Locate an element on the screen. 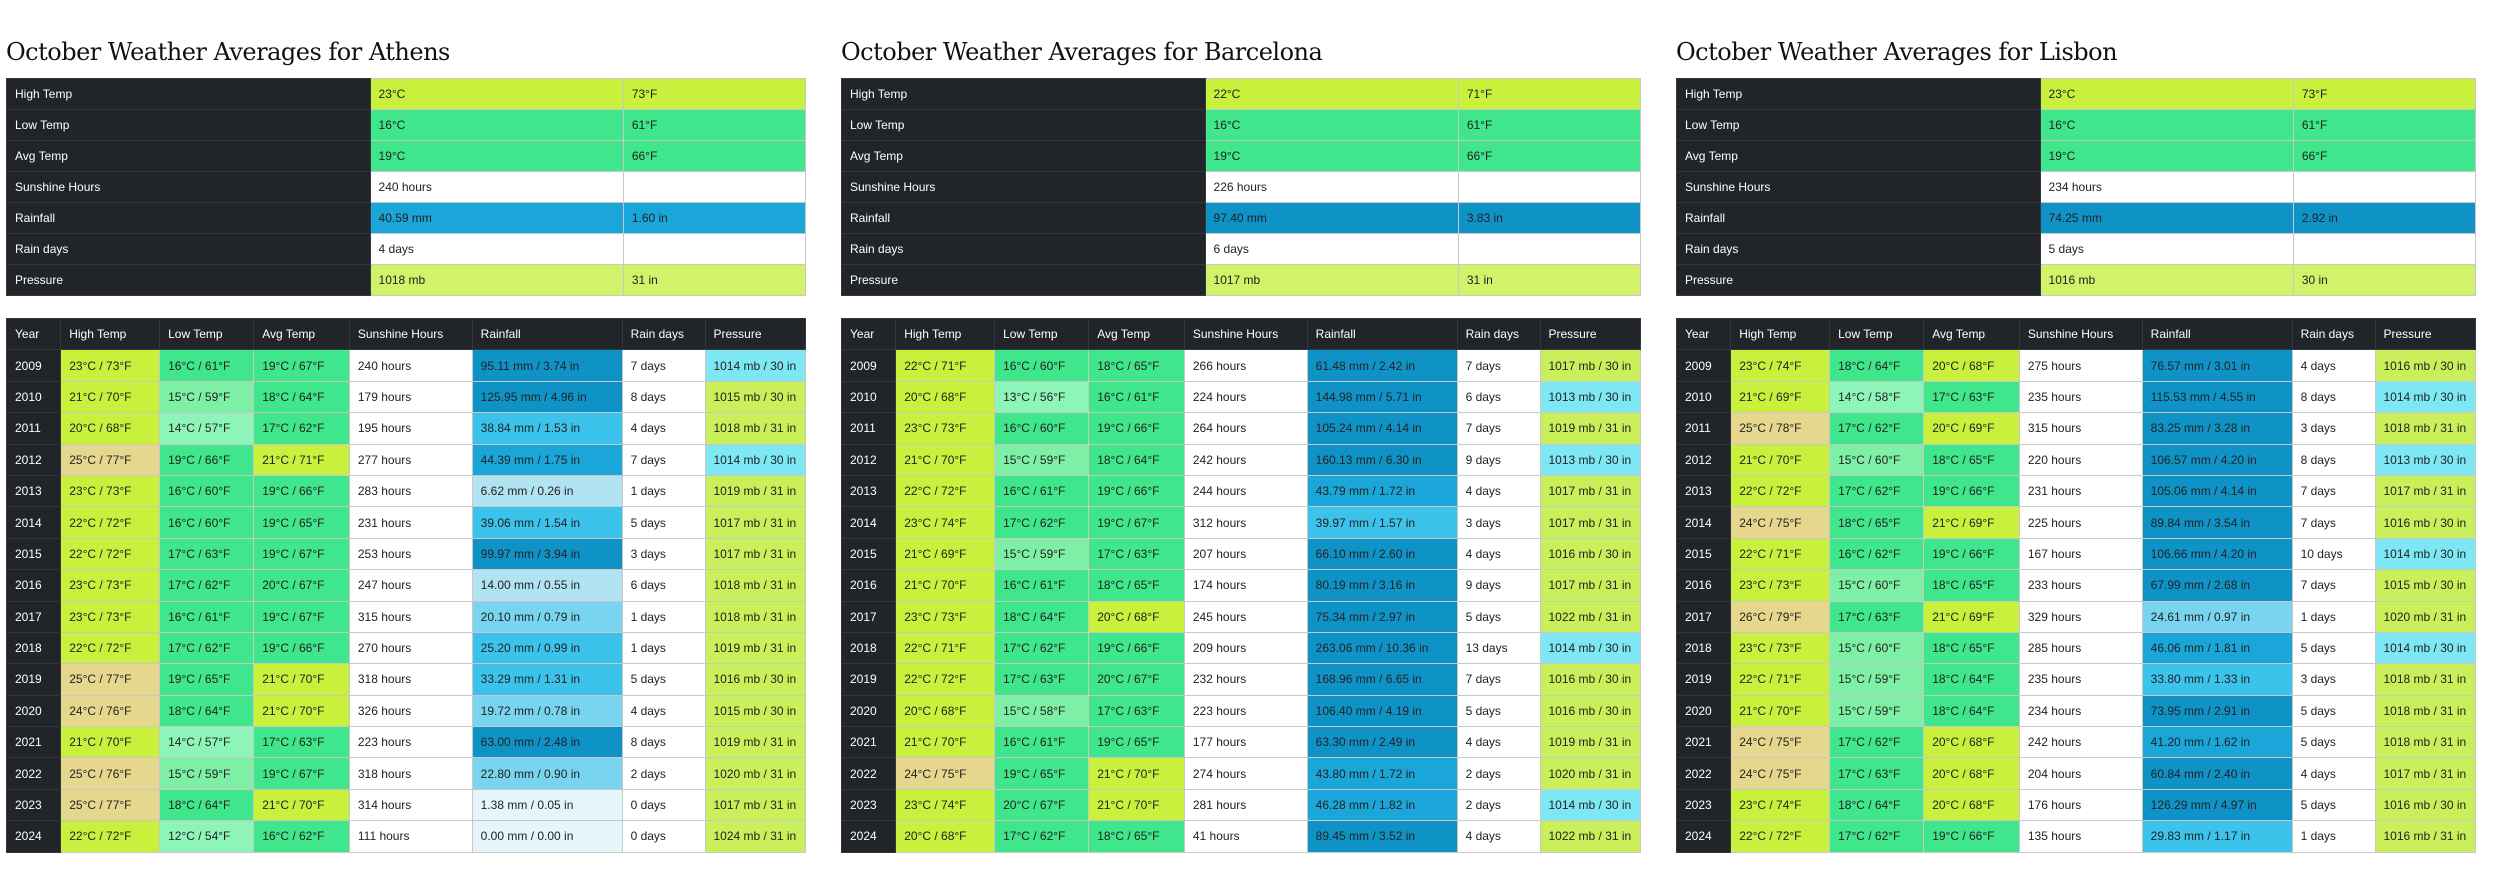  low-temp: 12°C / 54°F is located at coordinates (207, 836).